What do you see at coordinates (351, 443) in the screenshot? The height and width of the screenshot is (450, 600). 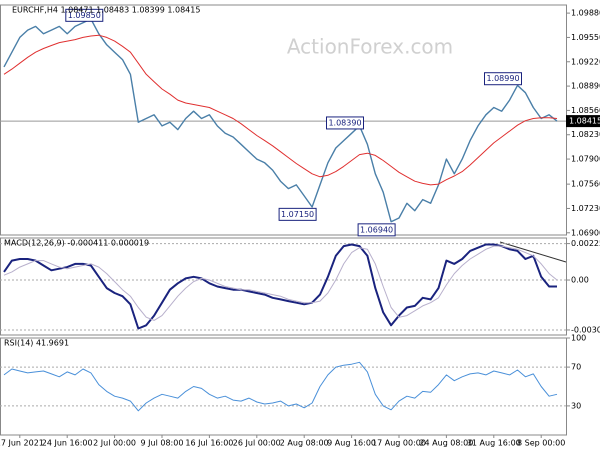 I see `x-tick-label: 9 Aug 16:00` at bounding box center [351, 443].